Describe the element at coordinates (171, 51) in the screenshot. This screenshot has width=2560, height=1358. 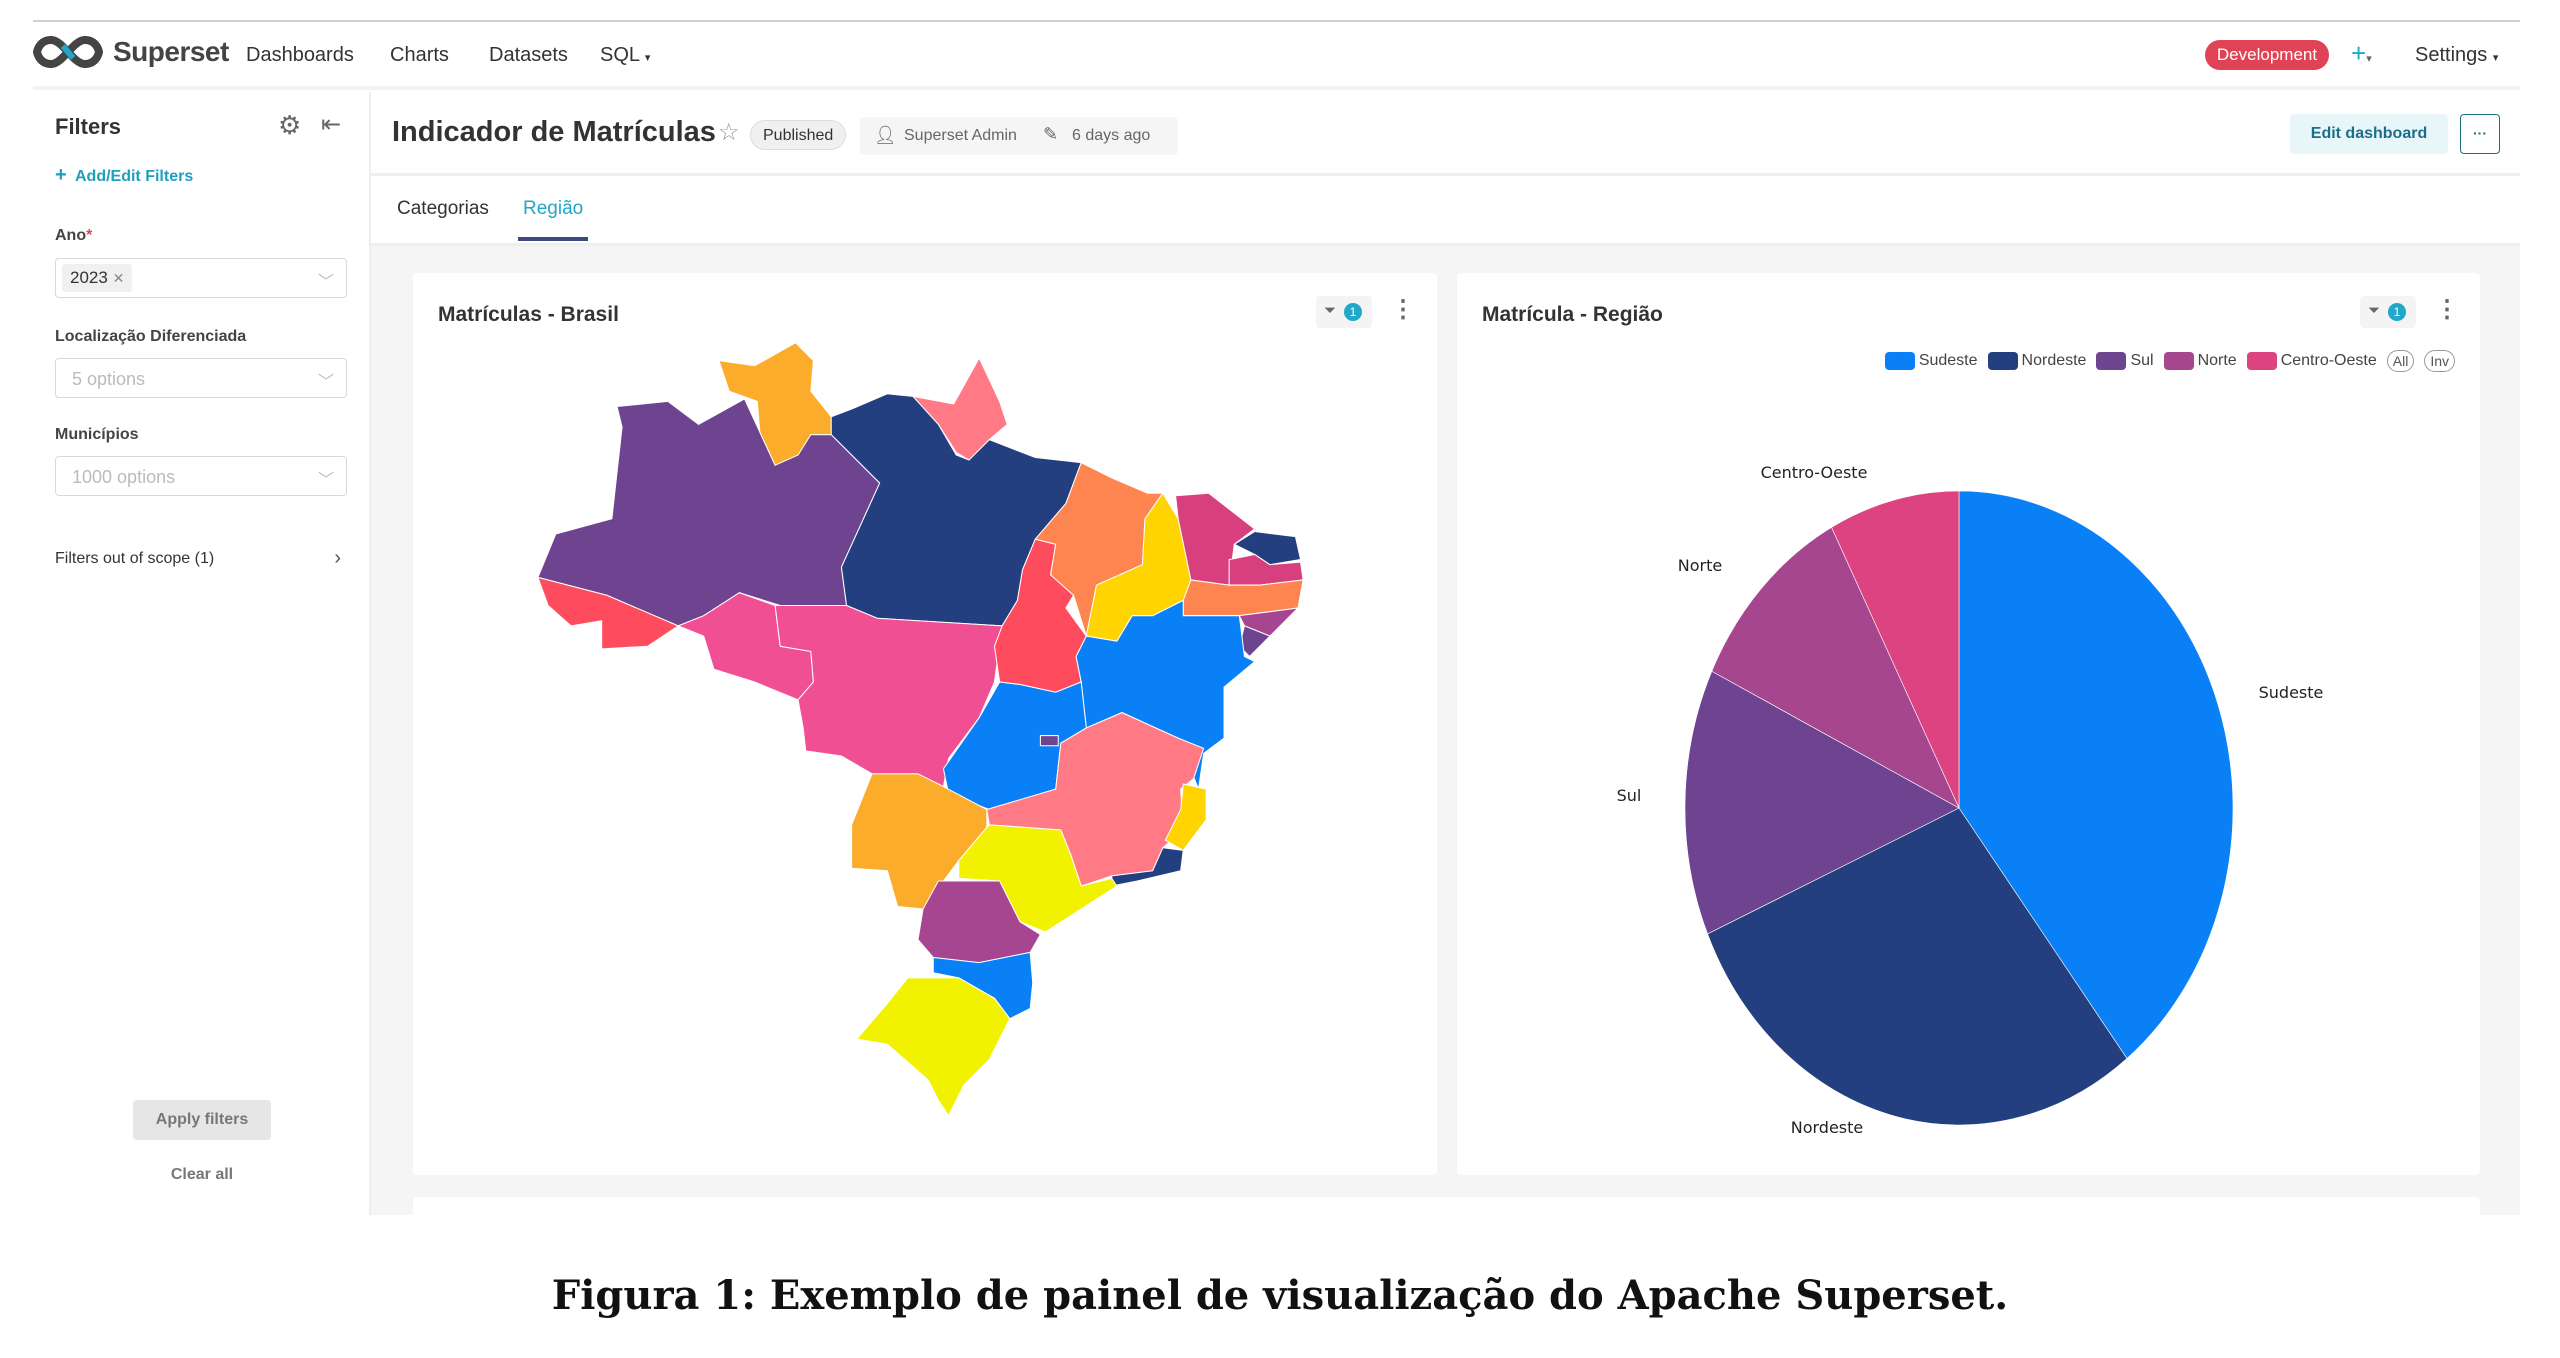
I see `brand-name: Superset` at that location.